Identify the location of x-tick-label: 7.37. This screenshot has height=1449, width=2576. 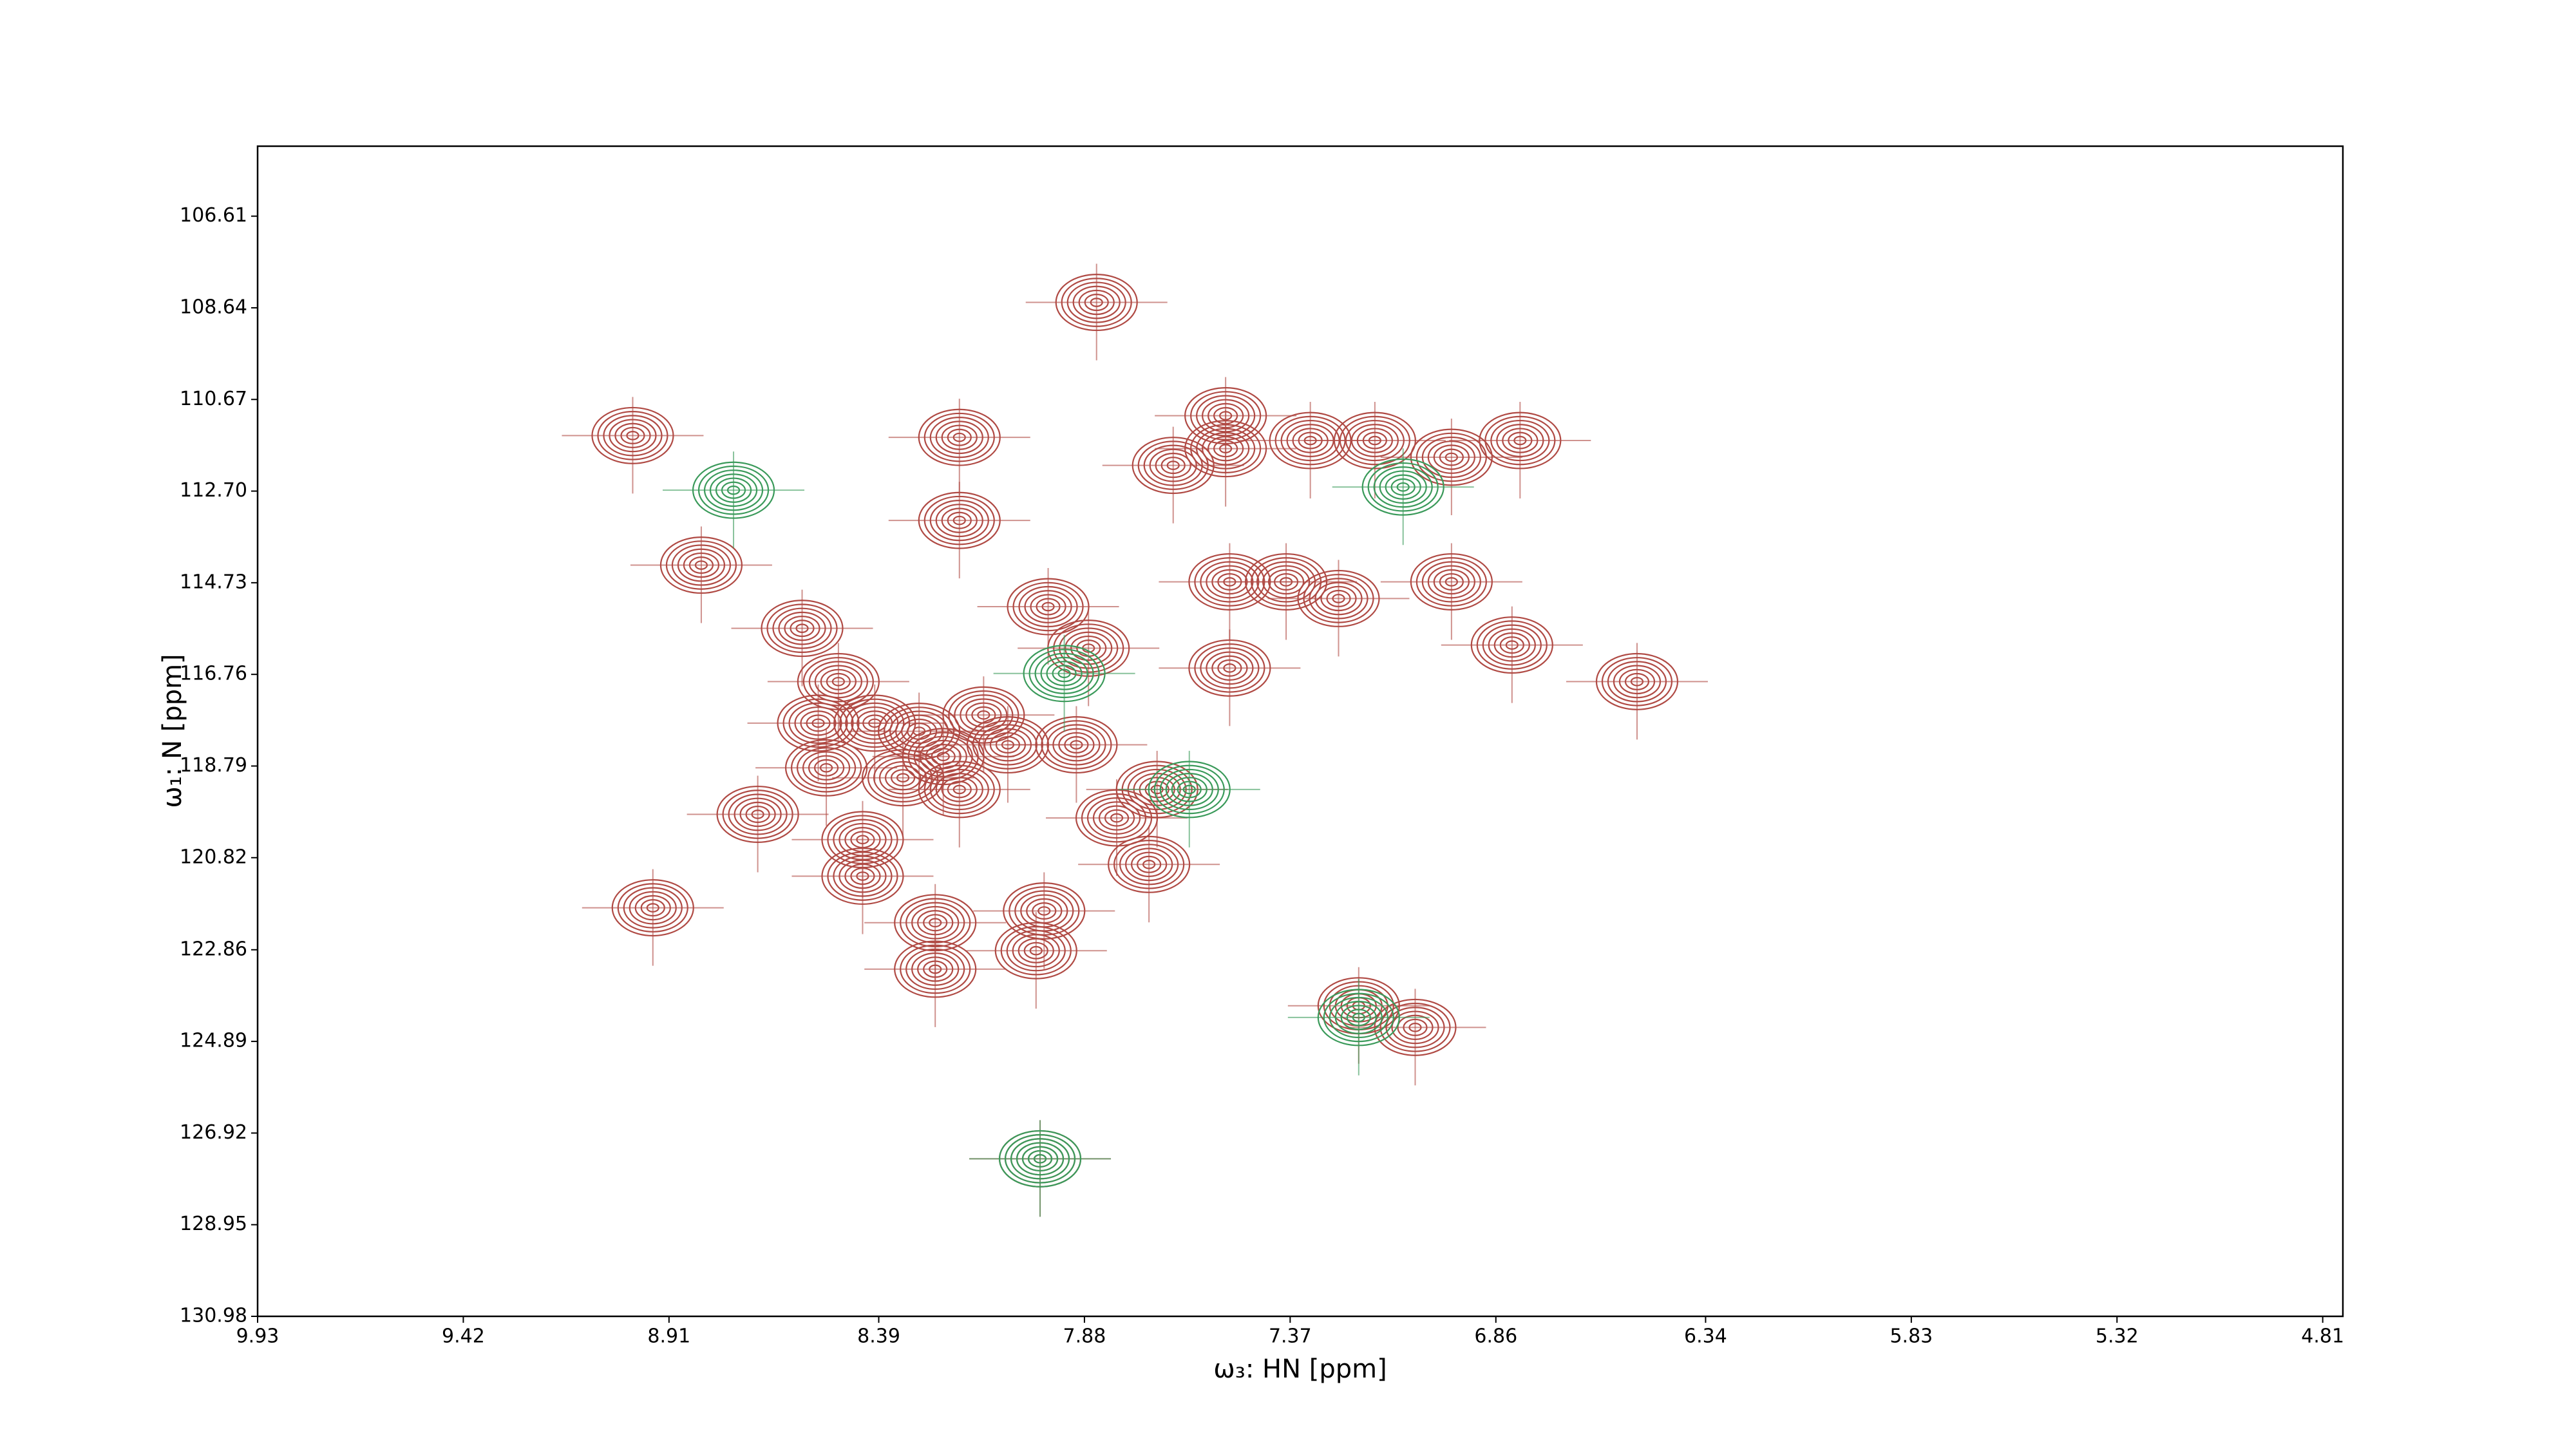
(1290, 1337).